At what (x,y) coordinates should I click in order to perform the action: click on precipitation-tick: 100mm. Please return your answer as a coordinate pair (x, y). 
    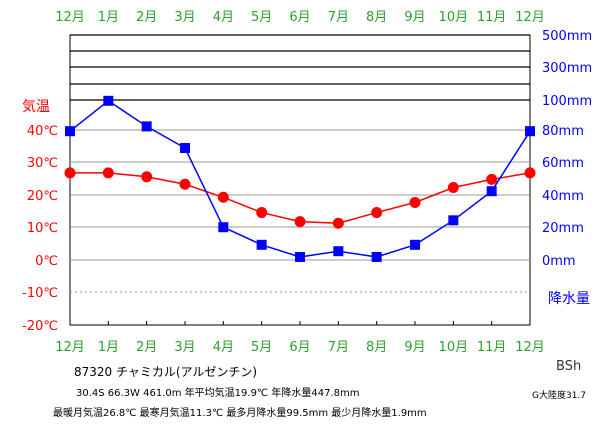
    Looking at the image, I should click on (567, 101).